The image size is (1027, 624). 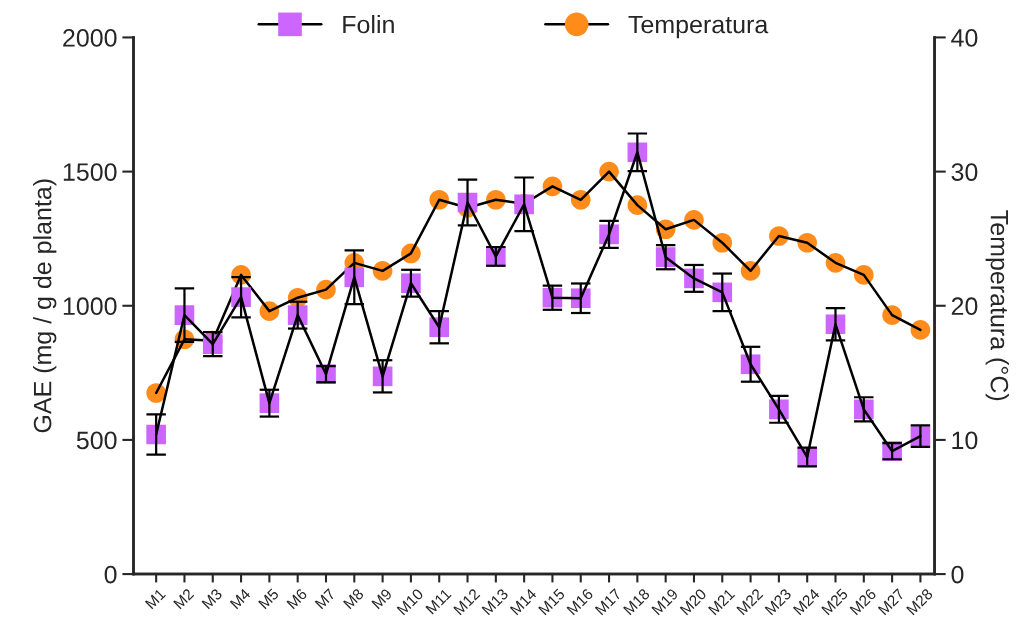 What do you see at coordinates (721, 602) in the screenshot?
I see `x-tick-label: M21` at bounding box center [721, 602].